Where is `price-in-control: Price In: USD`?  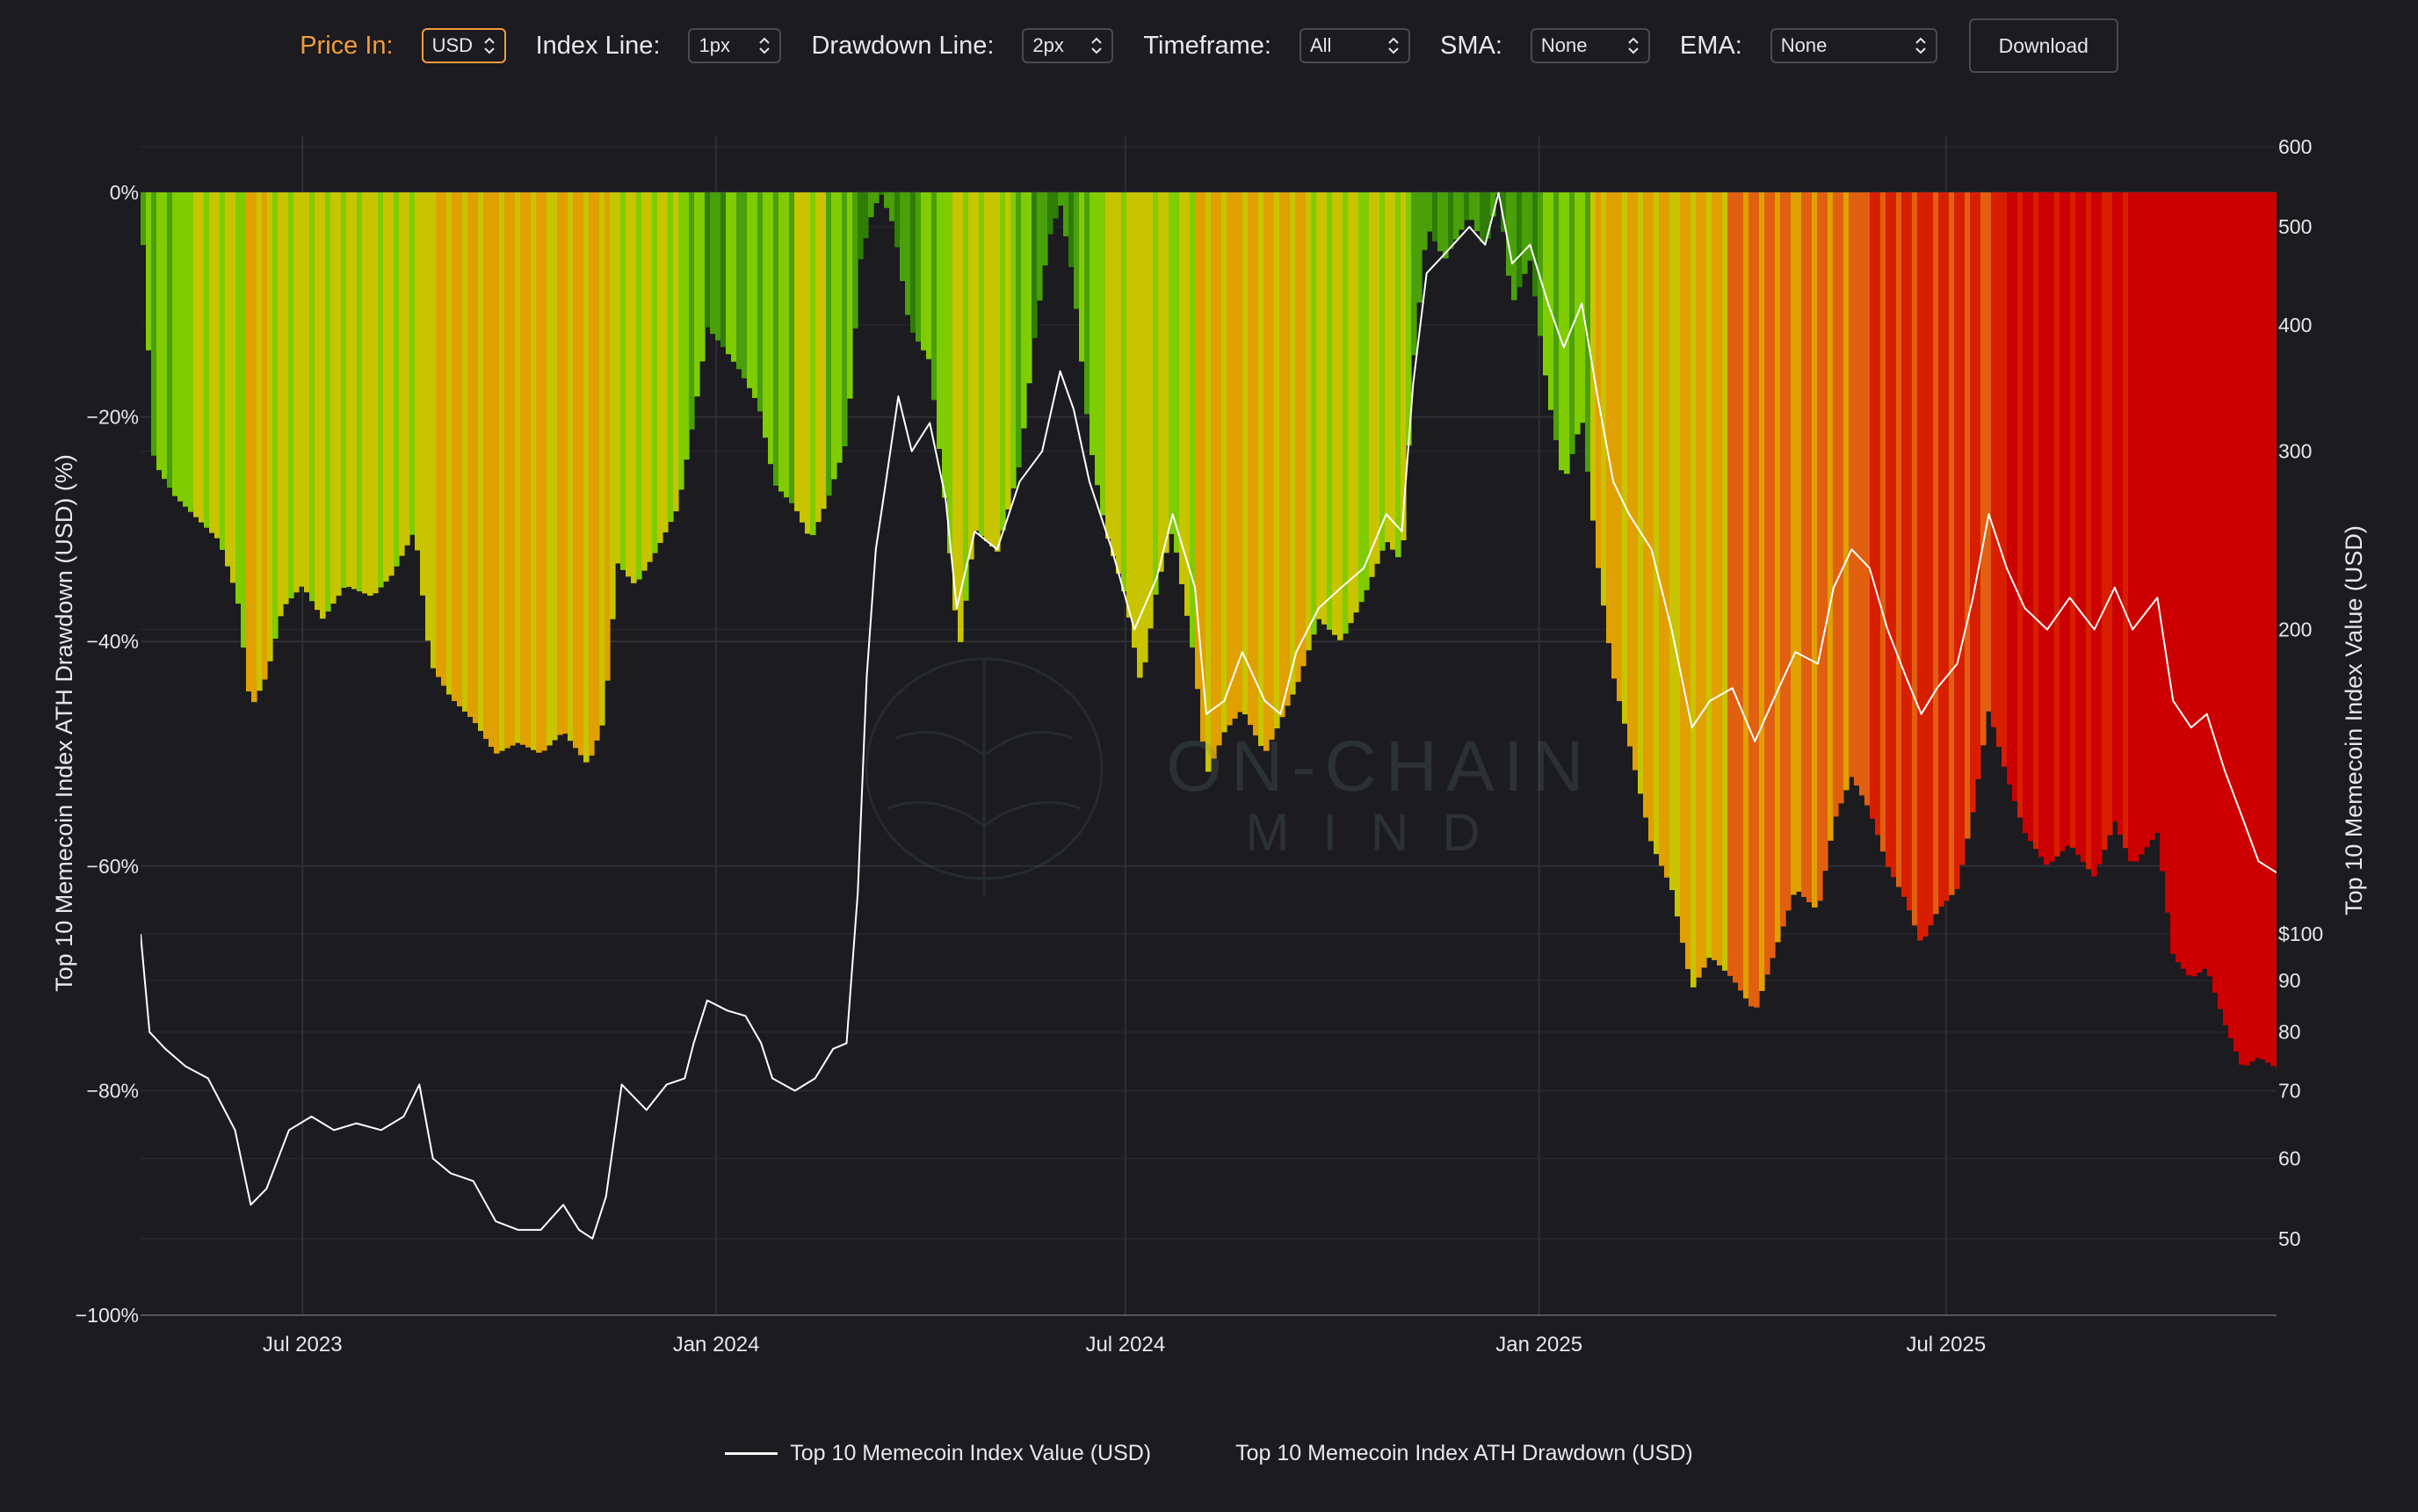 price-in-control: Price In: USD is located at coordinates (403, 45).